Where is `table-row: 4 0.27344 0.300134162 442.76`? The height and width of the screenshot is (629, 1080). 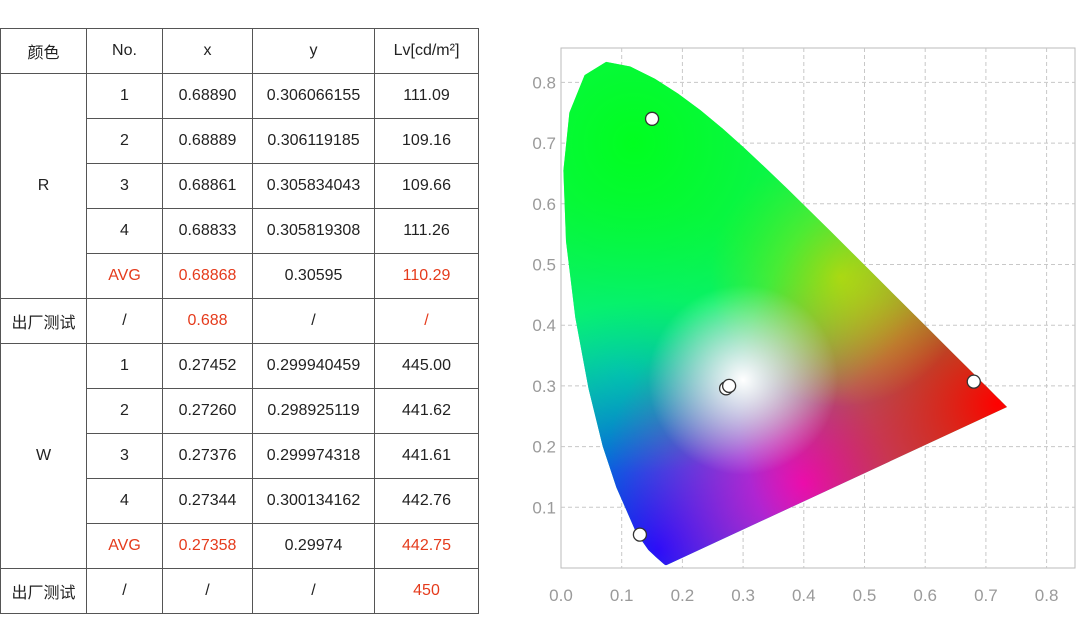 table-row: 4 0.27344 0.300134162 442.76 is located at coordinates (240, 501).